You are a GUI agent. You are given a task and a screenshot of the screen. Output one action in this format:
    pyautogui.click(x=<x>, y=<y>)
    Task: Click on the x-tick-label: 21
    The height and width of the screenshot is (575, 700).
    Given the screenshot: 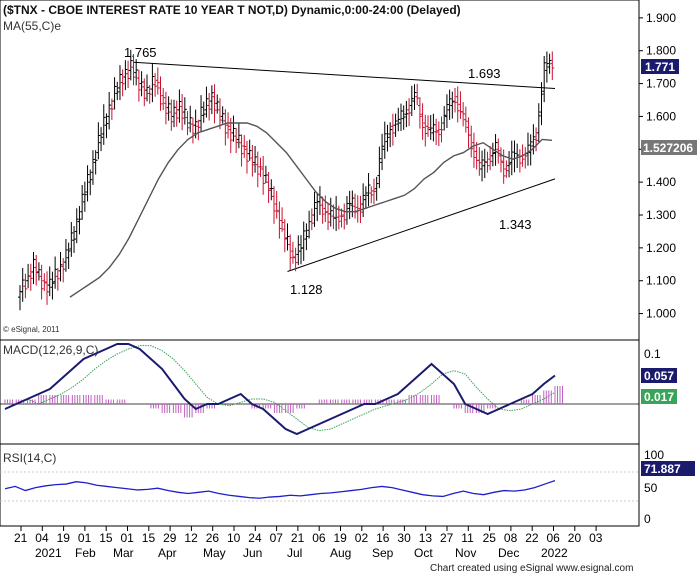 What is the action you would take?
    pyautogui.click(x=298, y=538)
    